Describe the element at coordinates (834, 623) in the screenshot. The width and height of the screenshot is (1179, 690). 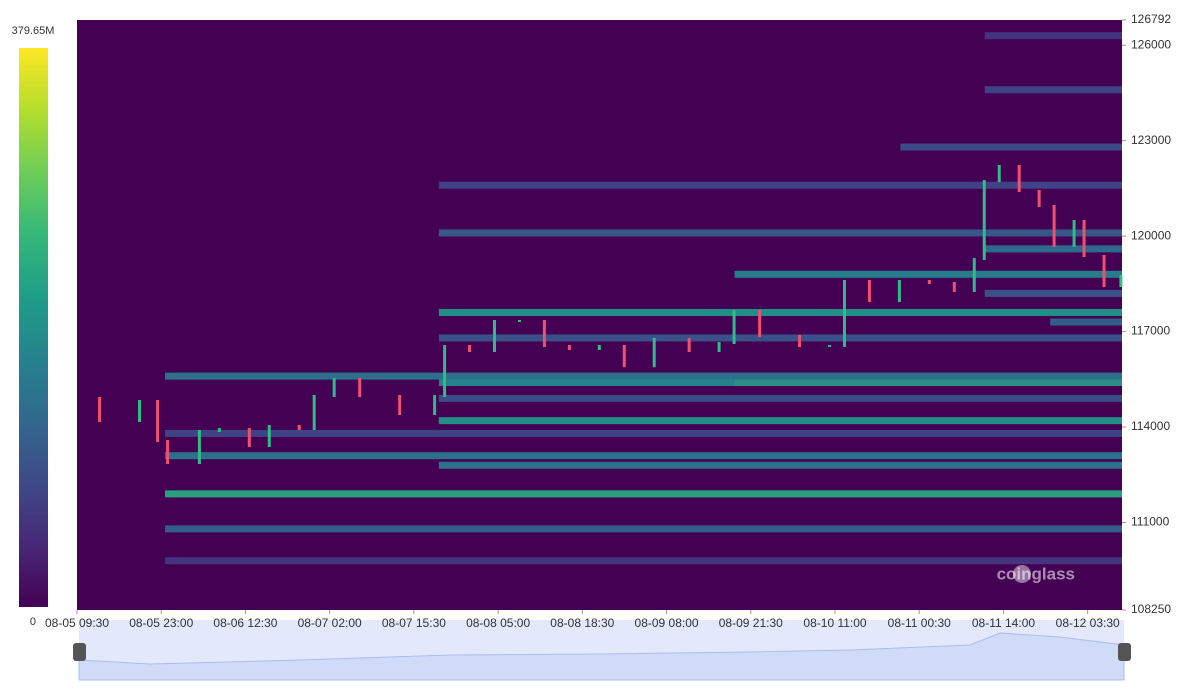
I see `x-tick-label: 08-10 11:00` at that location.